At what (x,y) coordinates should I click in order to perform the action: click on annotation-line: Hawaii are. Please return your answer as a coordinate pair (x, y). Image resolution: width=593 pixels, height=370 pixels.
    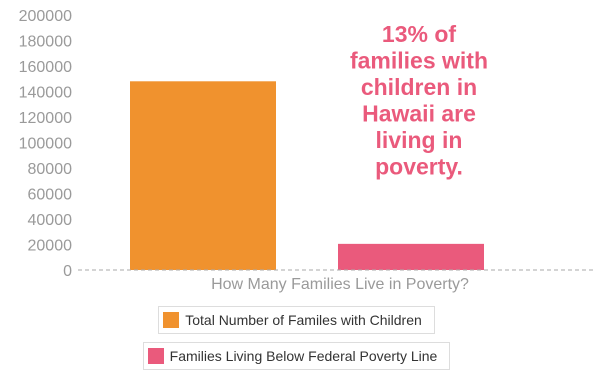
    Looking at the image, I should click on (419, 114).